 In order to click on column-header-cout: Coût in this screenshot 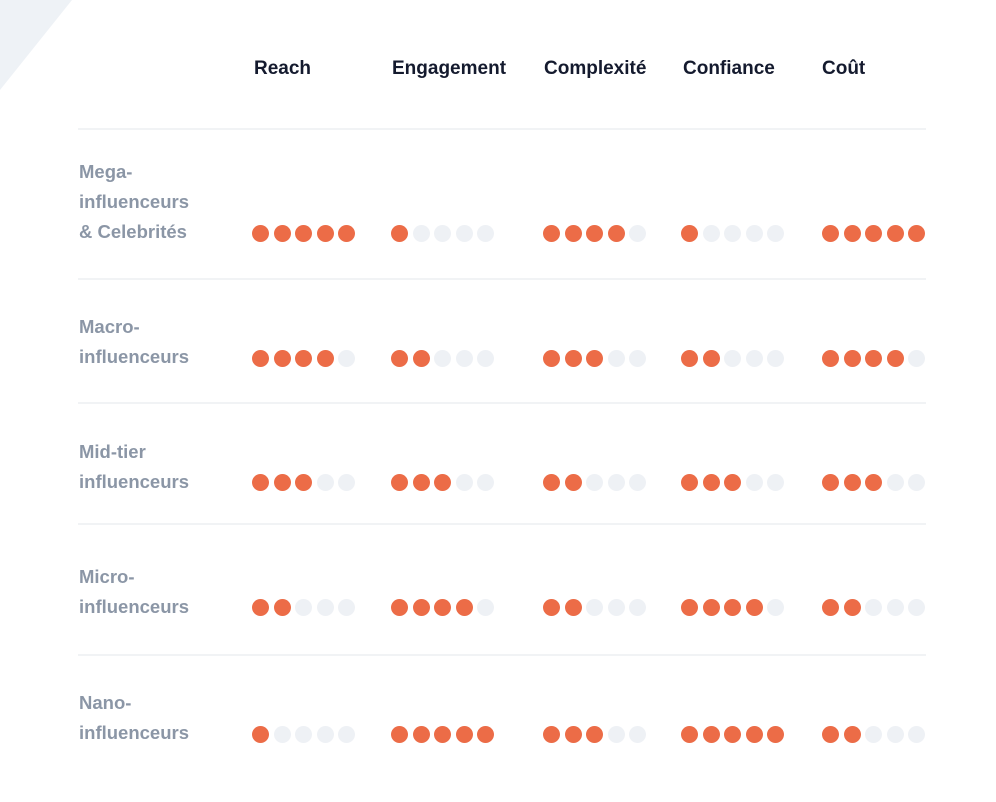, I will do `click(844, 68)`.